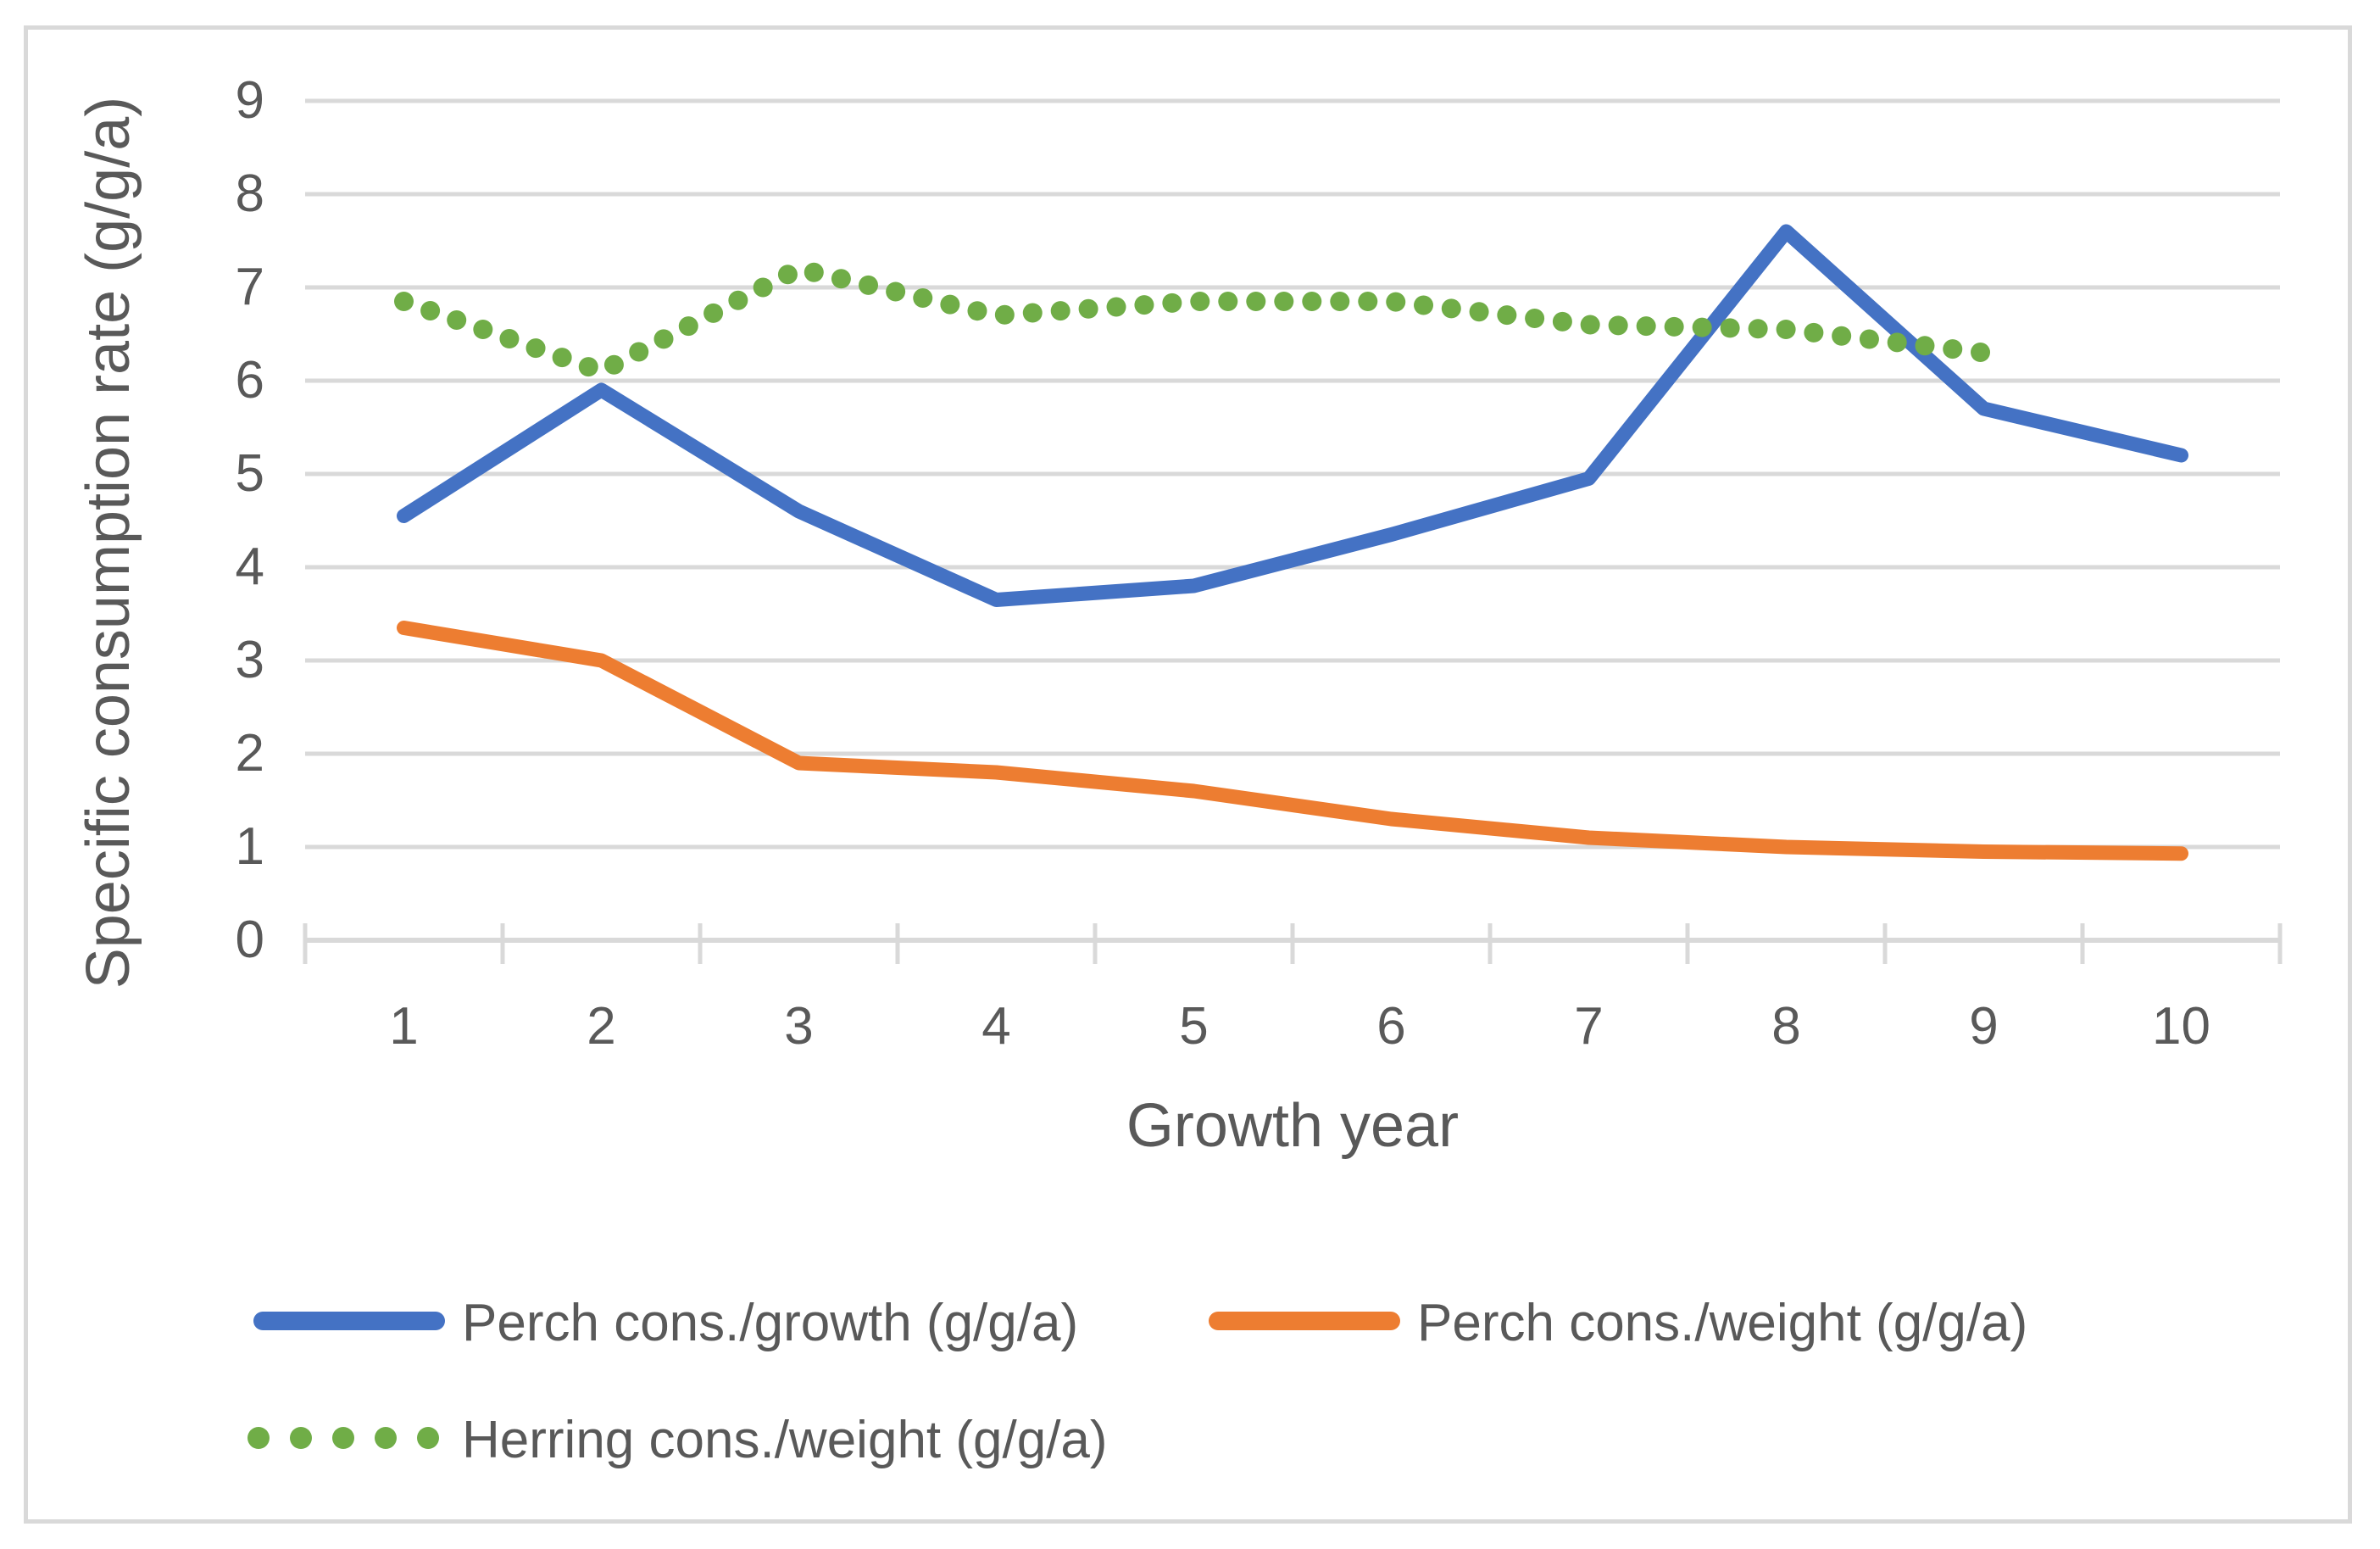 The width and height of the screenshot is (2380, 1549). What do you see at coordinates (1786, 1026) in the screenshot?
I see `x-tick-label-8: 8` at bounding box center [1786, 1026].